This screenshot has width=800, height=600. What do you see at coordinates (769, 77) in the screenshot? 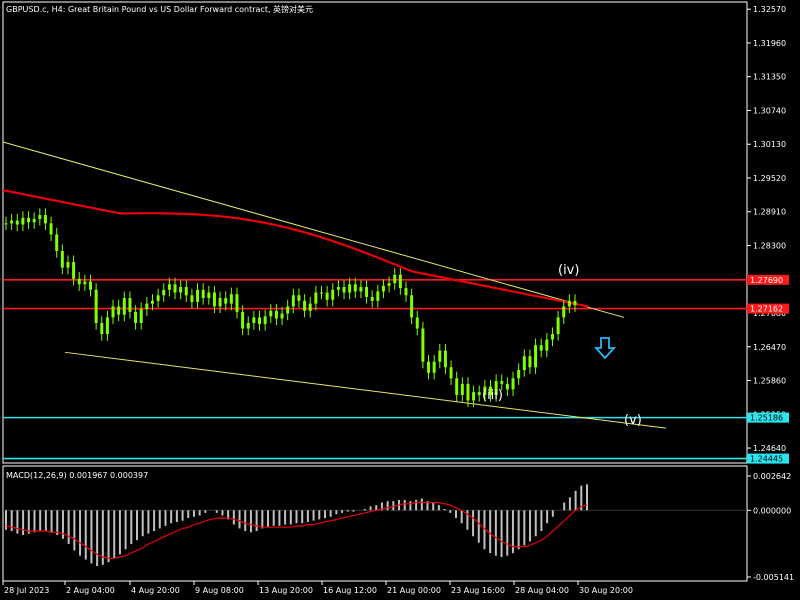
I see `price-tick-label: 1.31350` at bounding box center [769, 77].